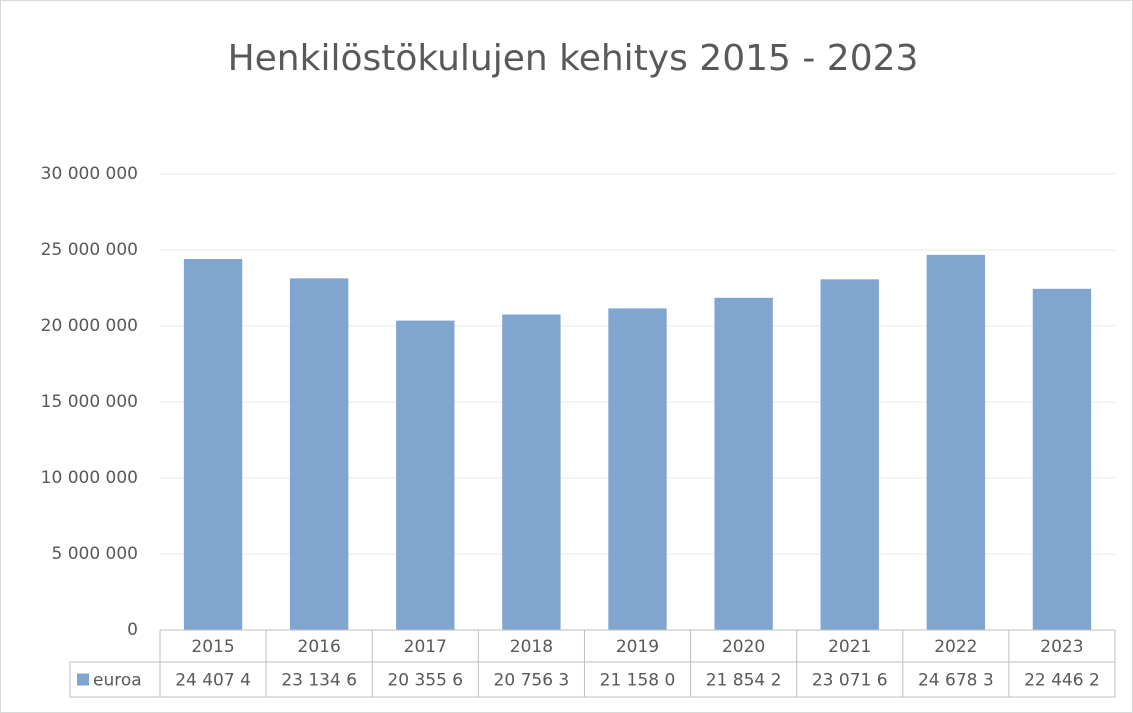 The height and width of the screenshot is (713, 1133). Describe the element at coordinates (532, 681) in the screenshot. I see `value-label: 20 756 3` at that location.